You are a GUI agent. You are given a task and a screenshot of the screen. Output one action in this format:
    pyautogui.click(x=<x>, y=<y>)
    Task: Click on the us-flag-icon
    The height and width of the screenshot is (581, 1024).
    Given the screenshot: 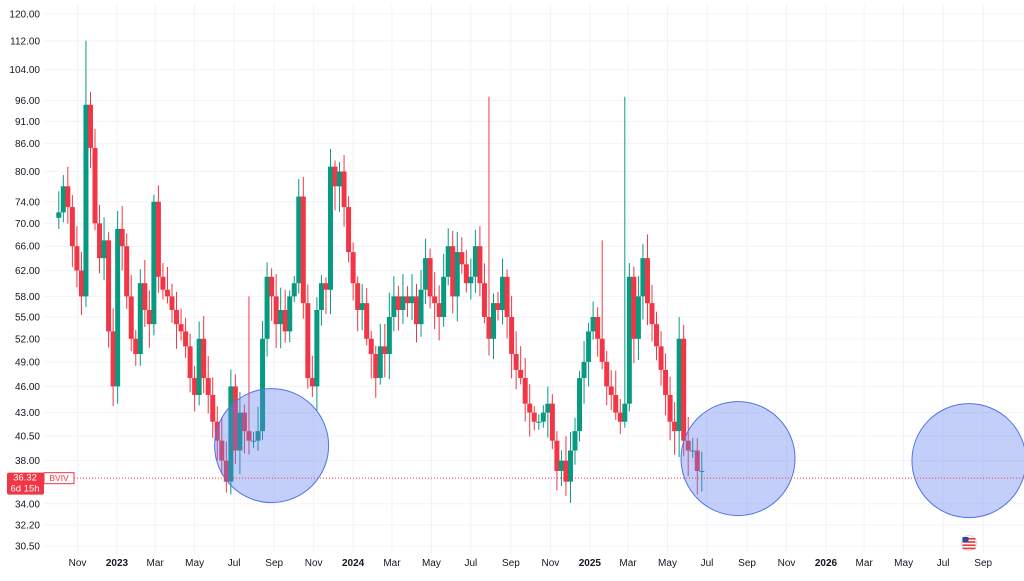 What is the action you would take?
    pyautogui.click(x=969, y=543)
    